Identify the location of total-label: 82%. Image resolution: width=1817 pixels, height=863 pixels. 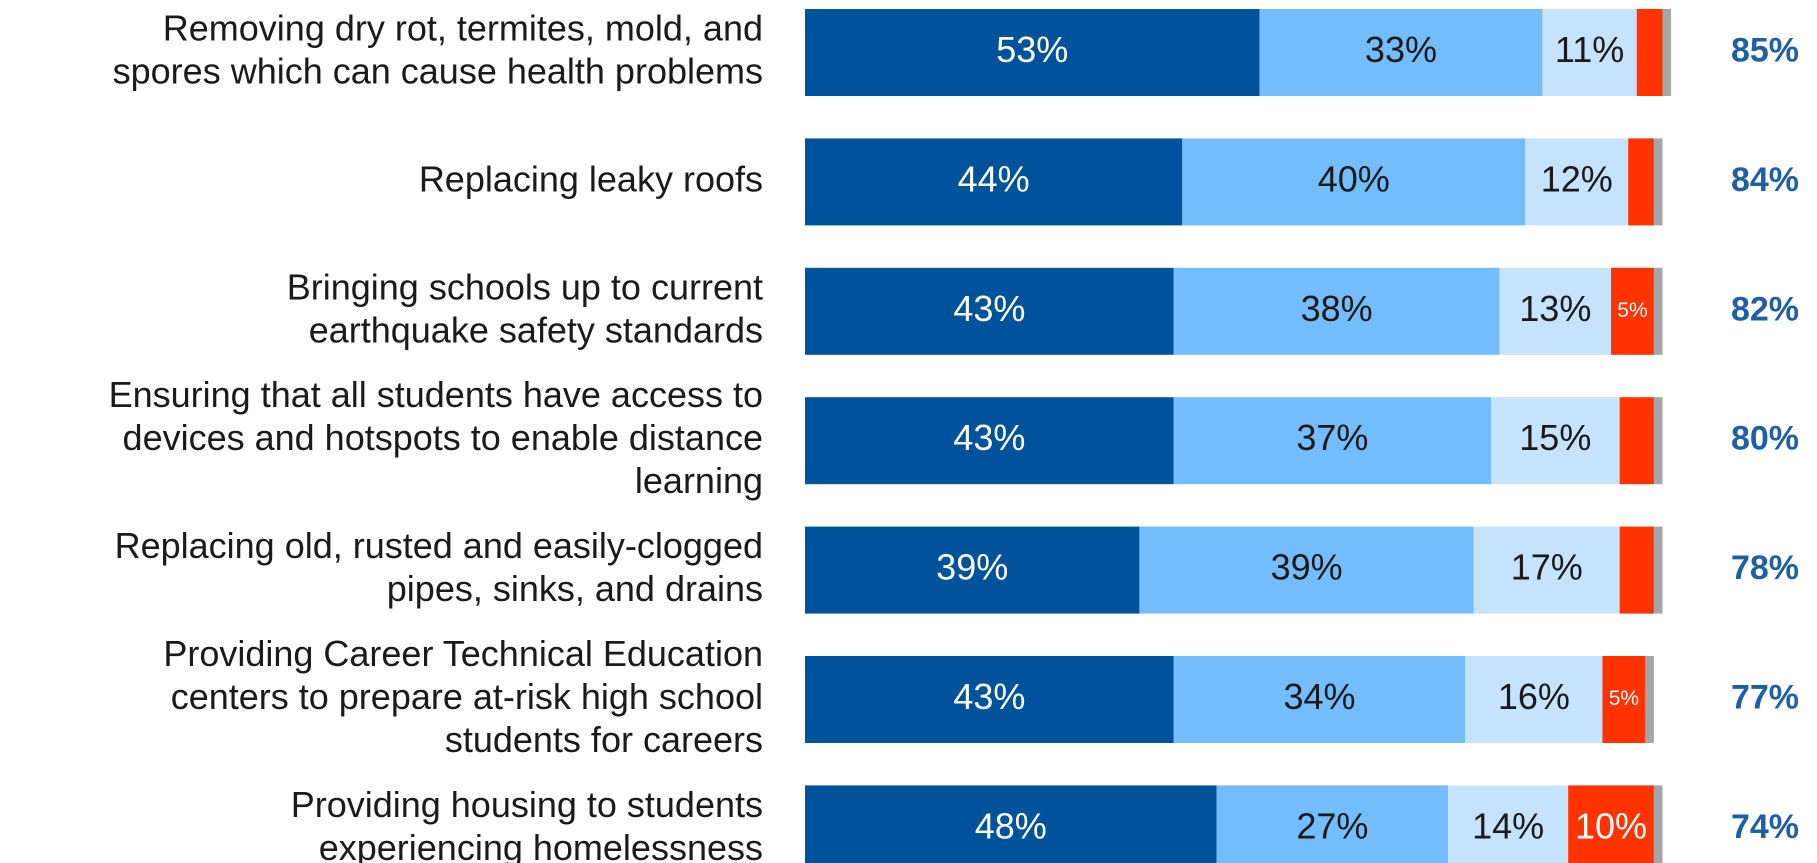
(1765, 309).